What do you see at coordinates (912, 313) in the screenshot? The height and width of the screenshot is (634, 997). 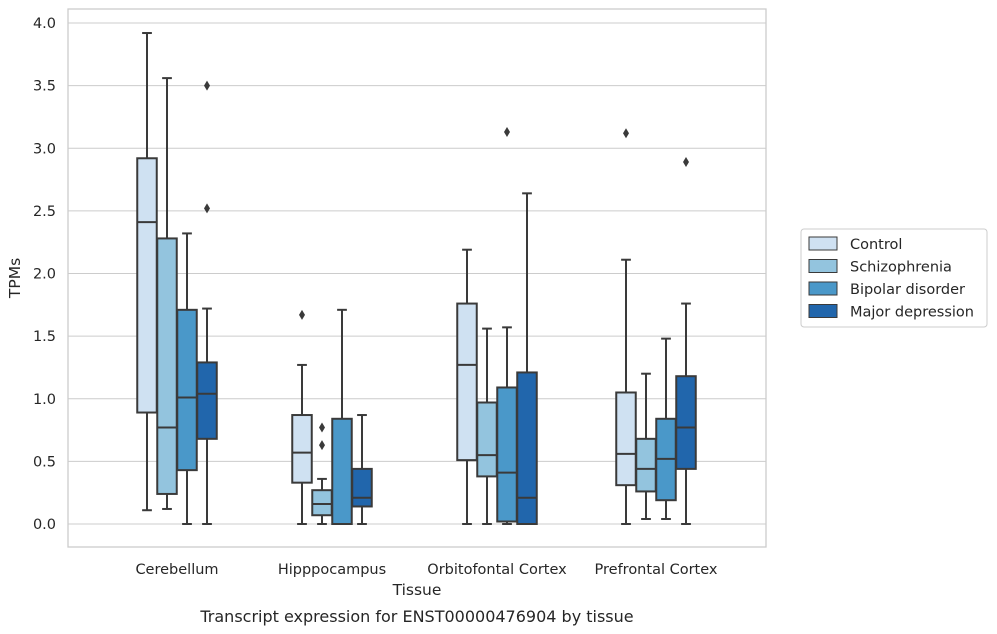 I see `legend-label: Major depression` at bounding box center [912, 313].